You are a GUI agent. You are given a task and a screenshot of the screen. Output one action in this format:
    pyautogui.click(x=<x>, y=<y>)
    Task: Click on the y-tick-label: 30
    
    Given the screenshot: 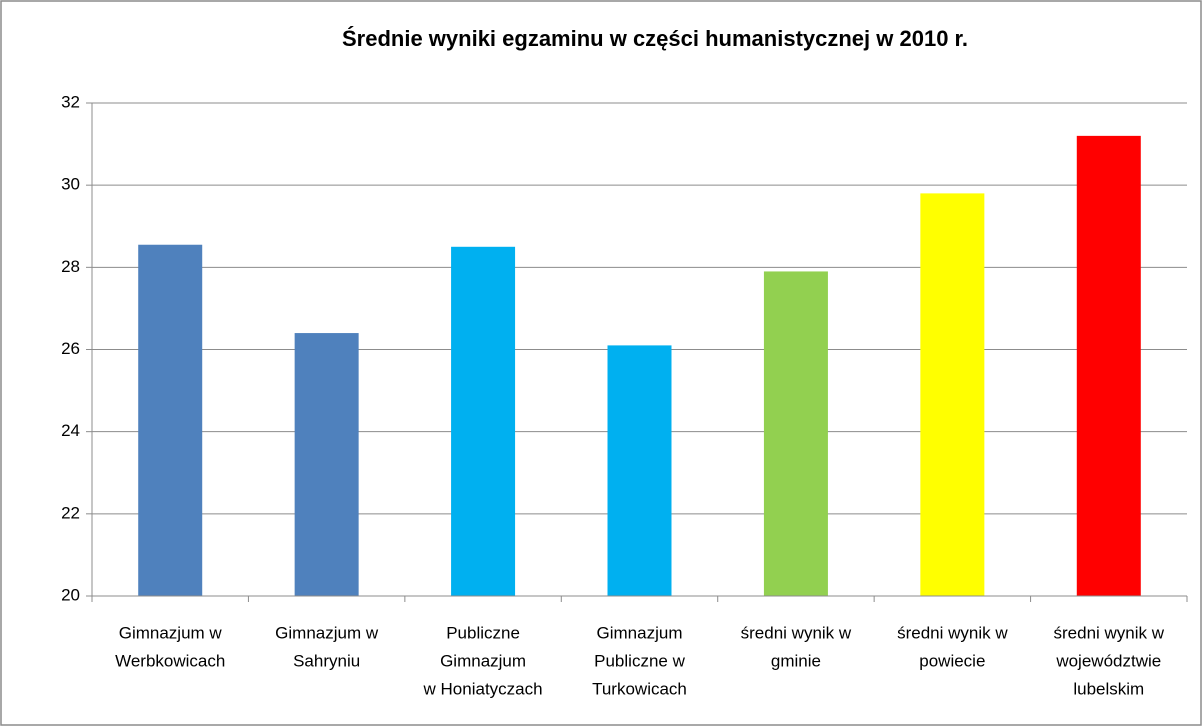 What is the action you would take?
    pyautogui.click(x=70, y=184)
    